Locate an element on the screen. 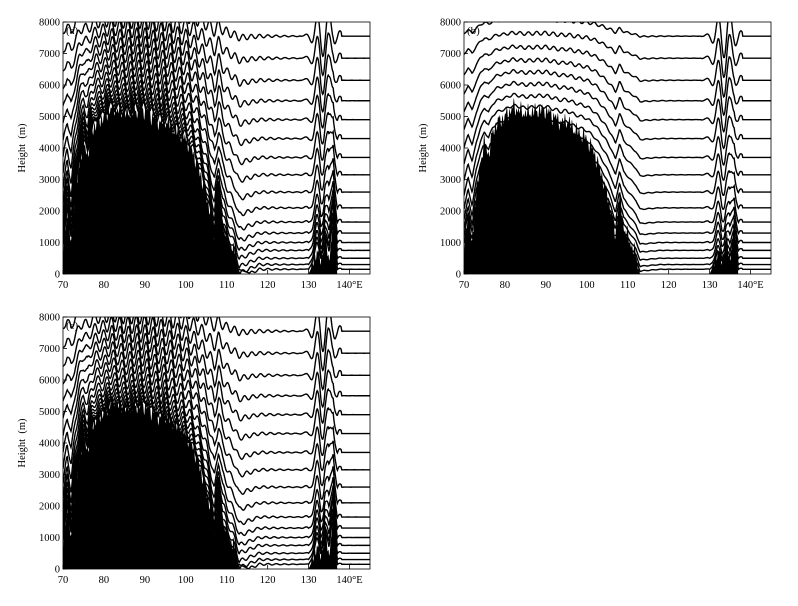 This screenshot has height=606, width=798. panel-label: (b) is located at coordinates (473, 31).